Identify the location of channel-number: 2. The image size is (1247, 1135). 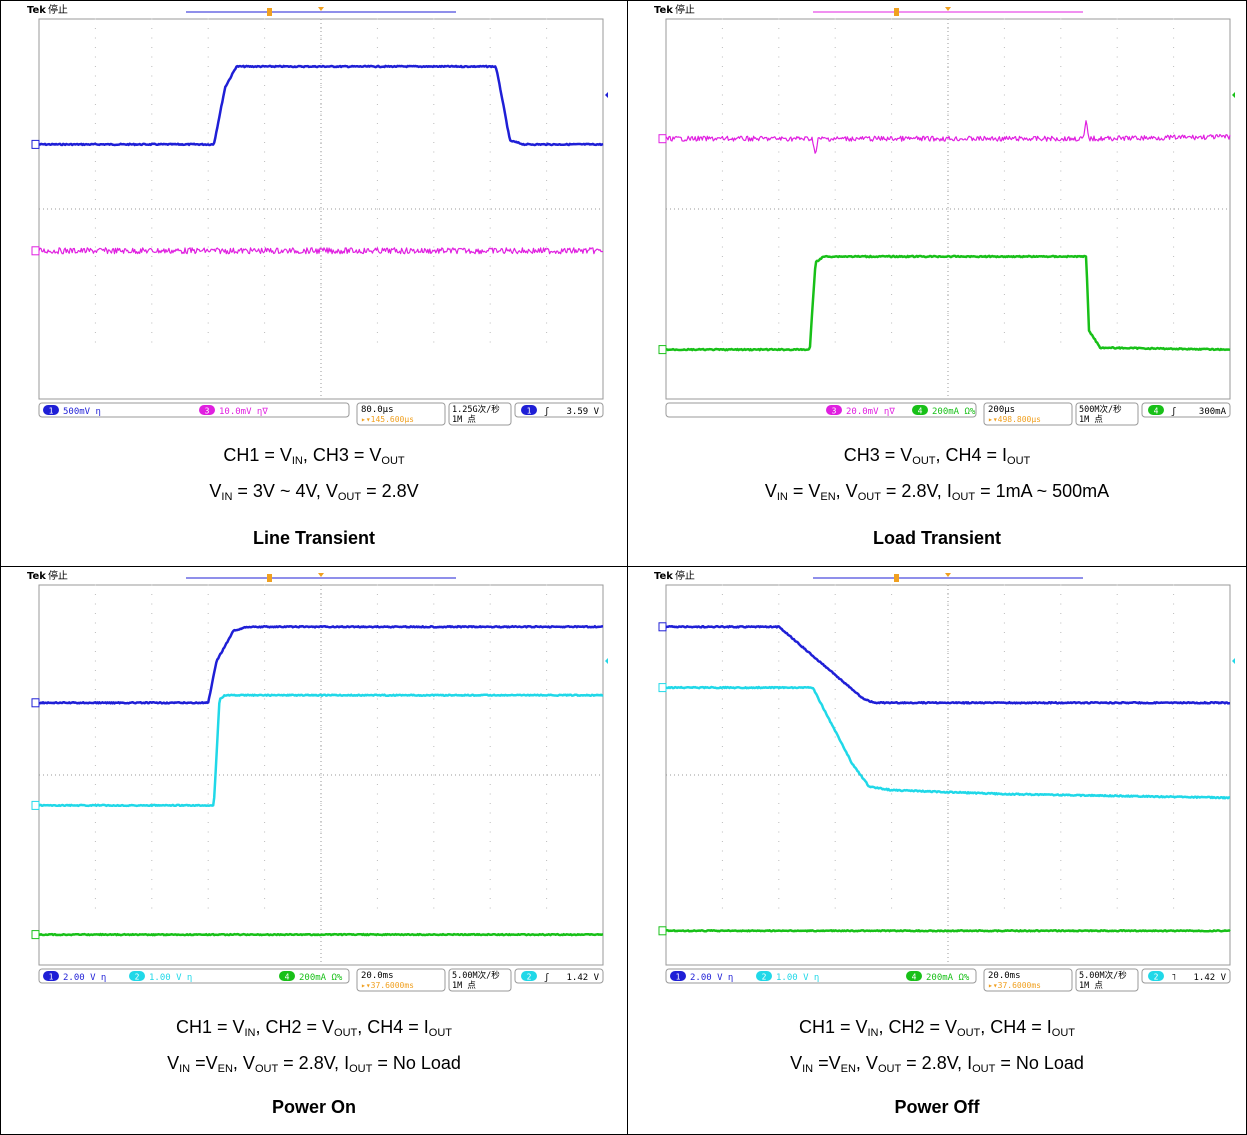
(137, 977).